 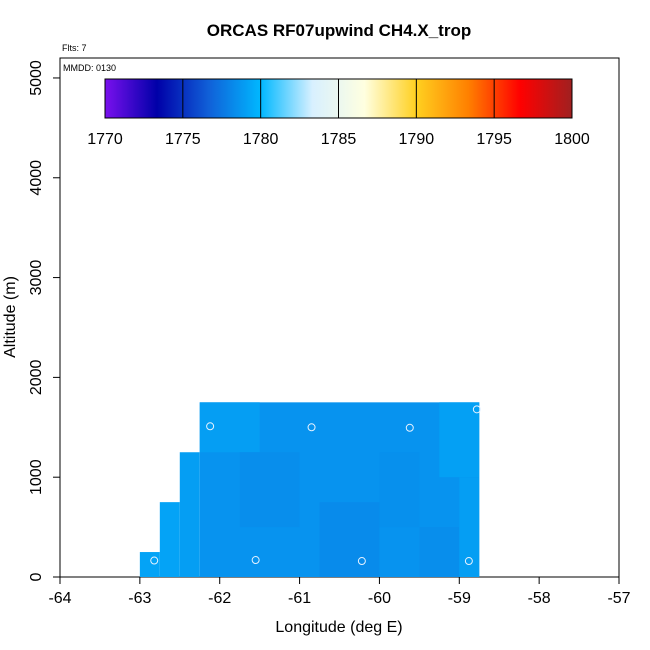 I want to click on y-tick-label: 0, so click(x=36, y=576).